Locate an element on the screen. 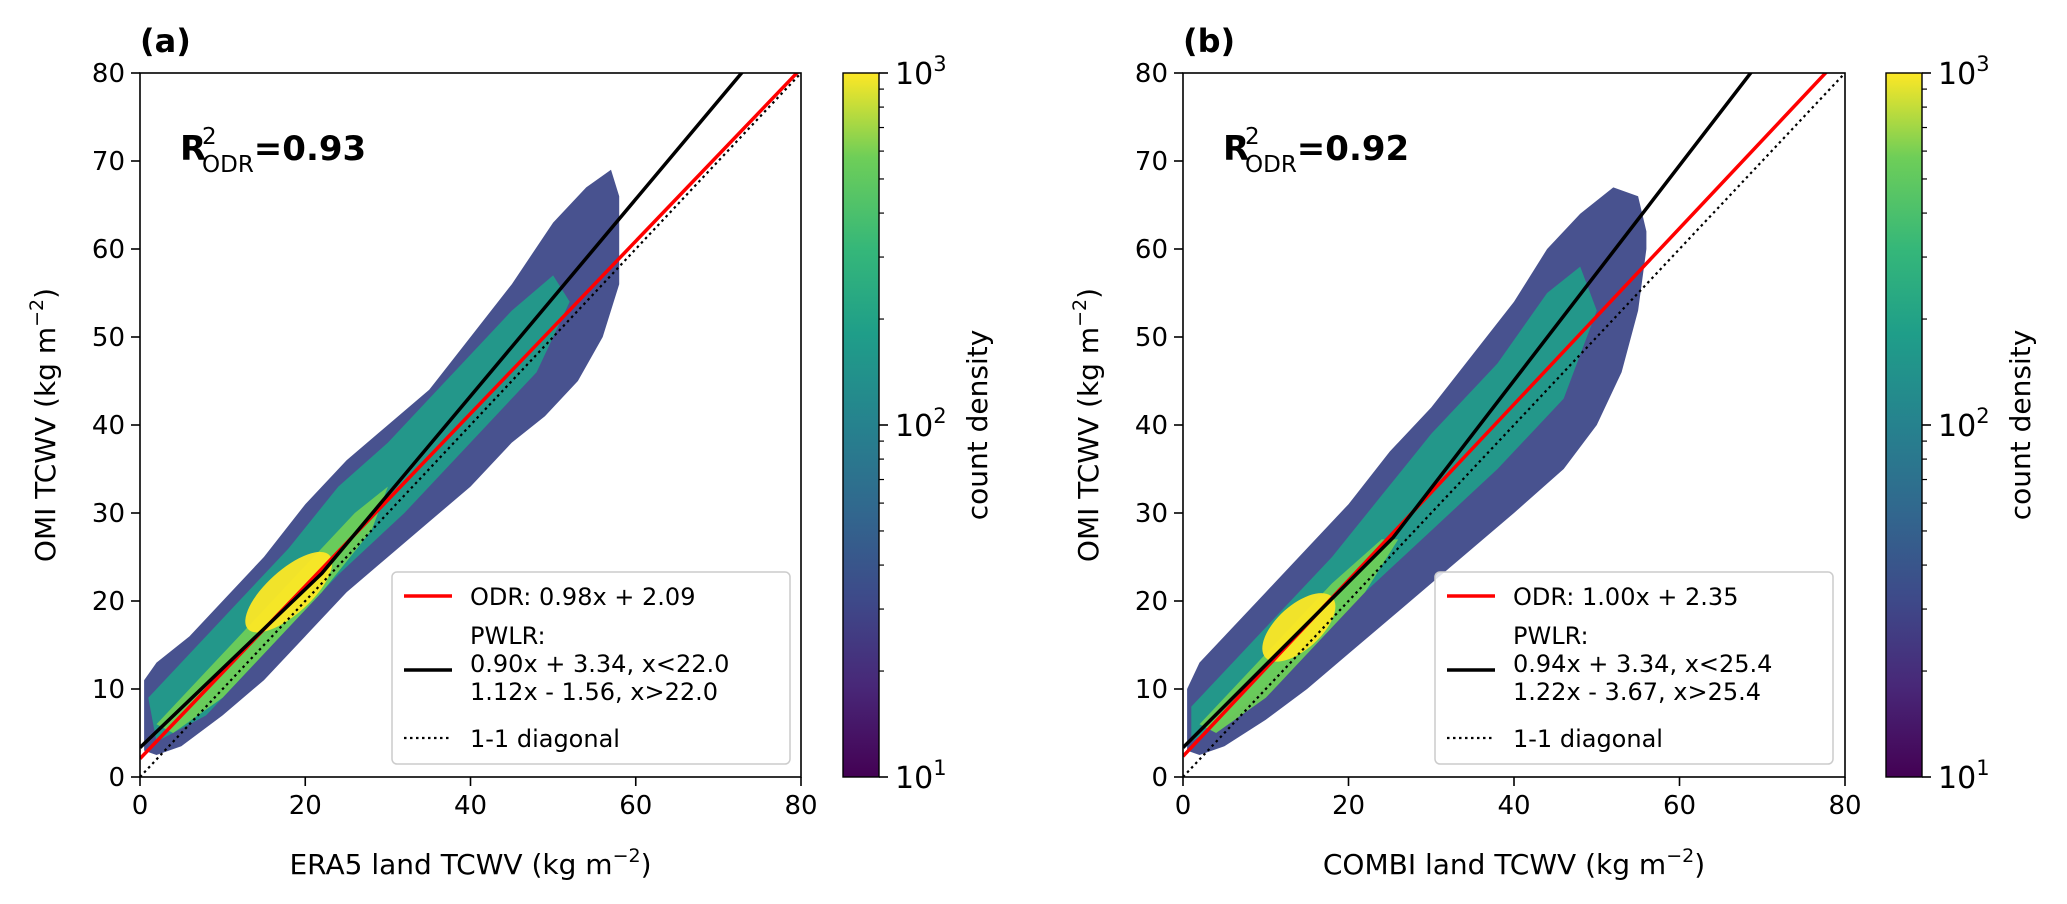 This screenshot has width=2067, height=904. x-axis-label: ERA5 land TCWV (kg m−2) is located at coordinates (470, 863).